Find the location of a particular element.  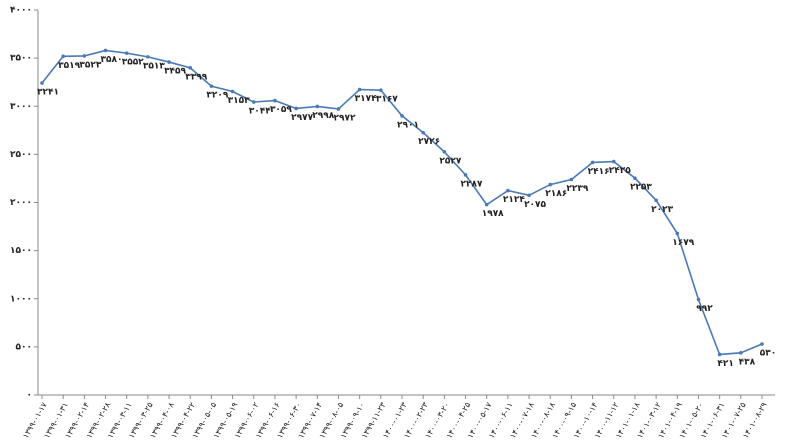

value-label: ۲۷۲۶ is located at coordinates (429, 142).